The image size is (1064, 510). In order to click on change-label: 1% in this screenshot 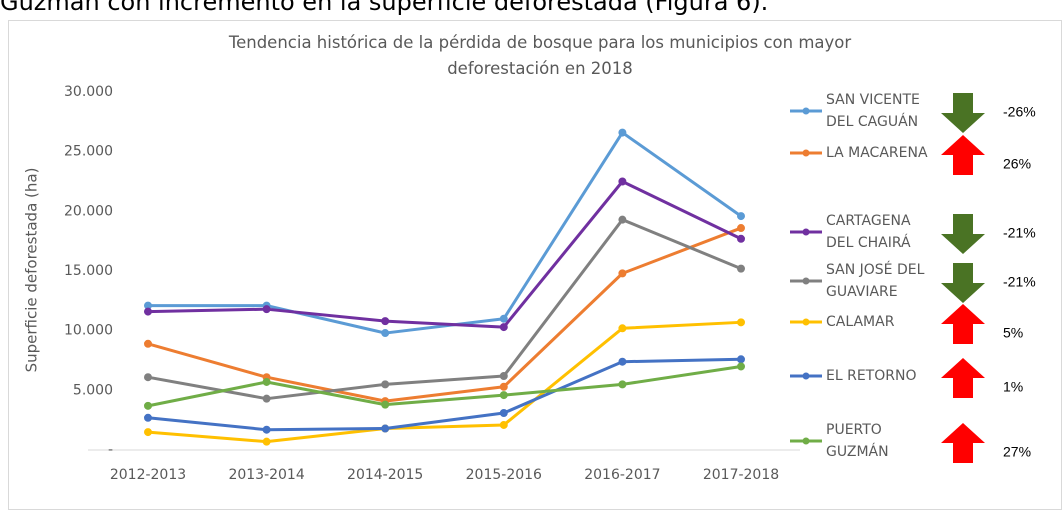, I will do `click(1013, 387)`.